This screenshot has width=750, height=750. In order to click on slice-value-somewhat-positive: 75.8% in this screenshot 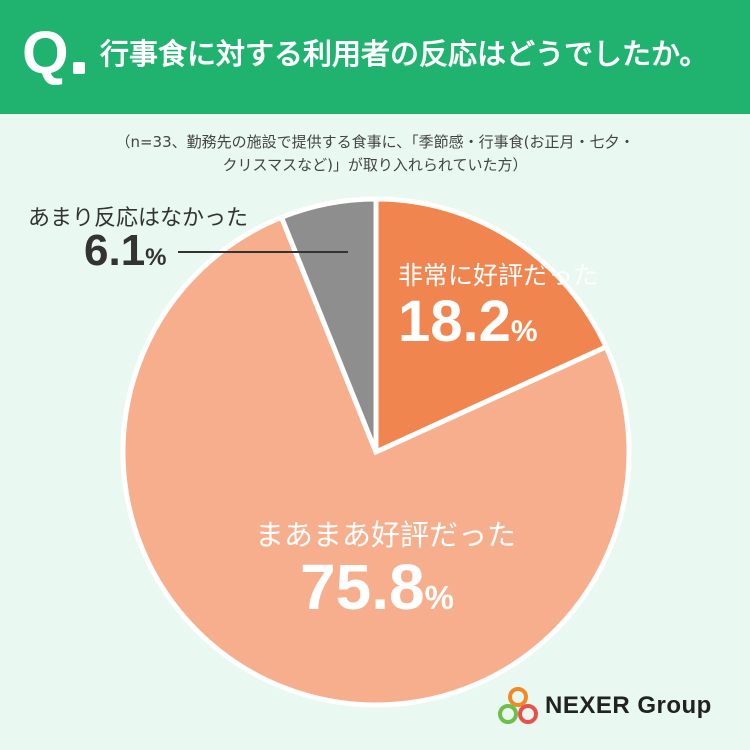, I will do `click(377, 587)`.